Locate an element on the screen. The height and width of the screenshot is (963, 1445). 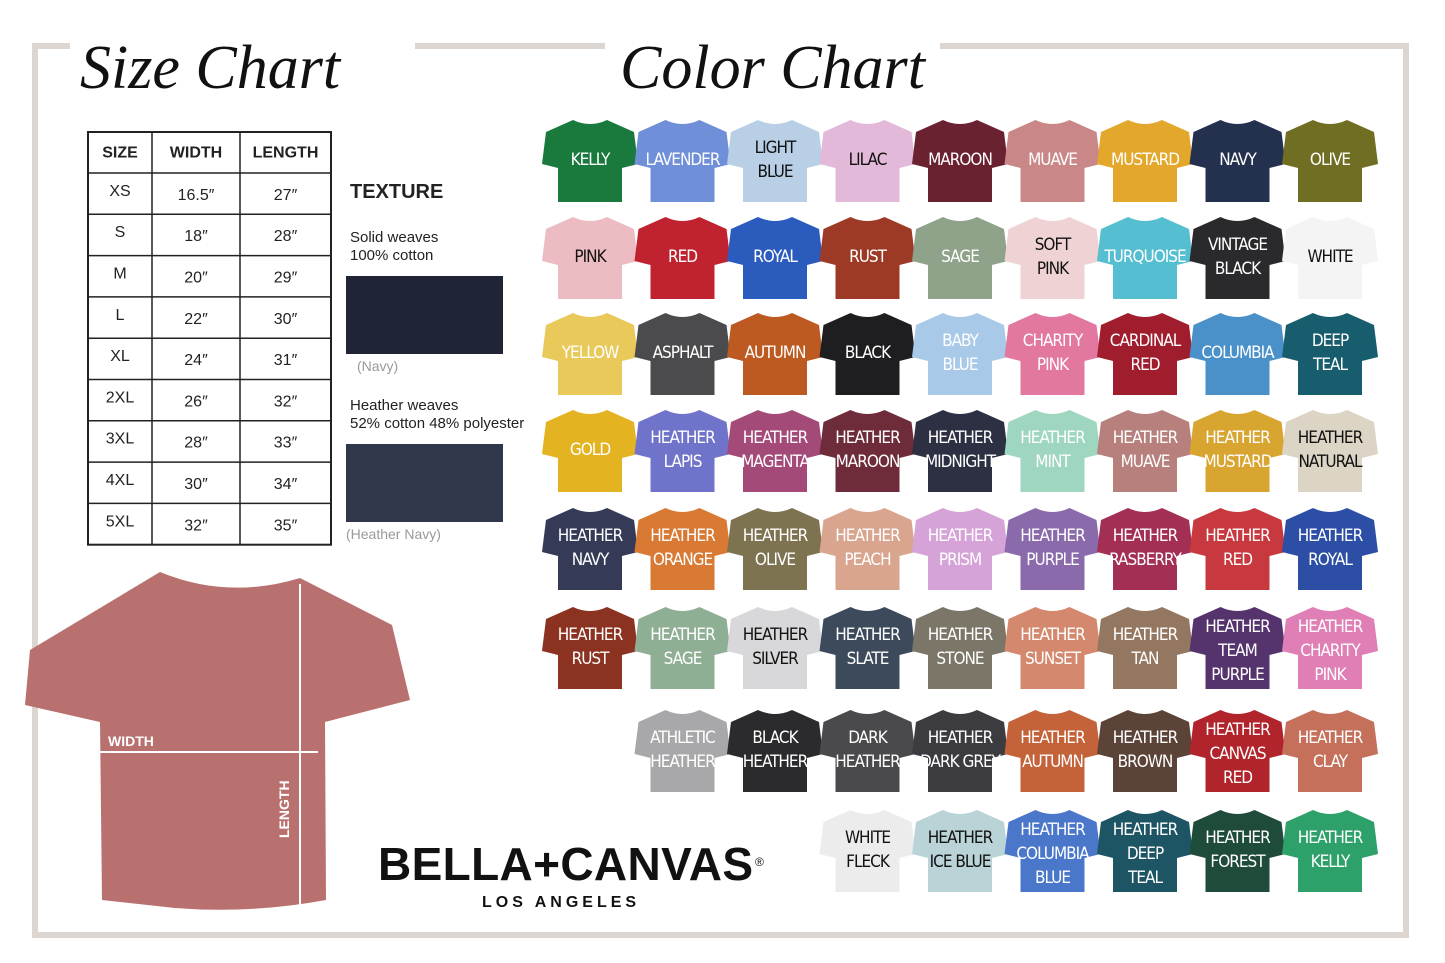
texture-title: TEXTURE is located at coordinates (396, 192).